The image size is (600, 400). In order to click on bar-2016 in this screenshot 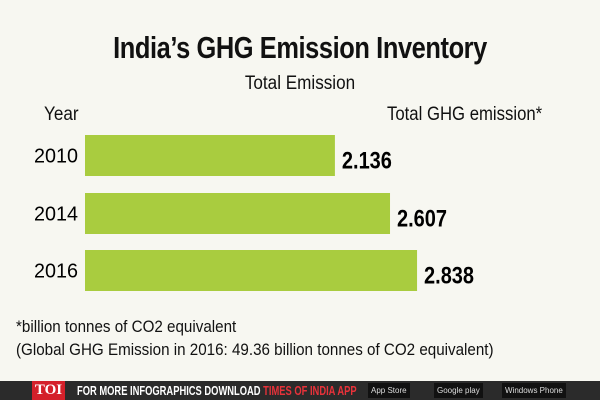, I will do `click(251, 270)`.